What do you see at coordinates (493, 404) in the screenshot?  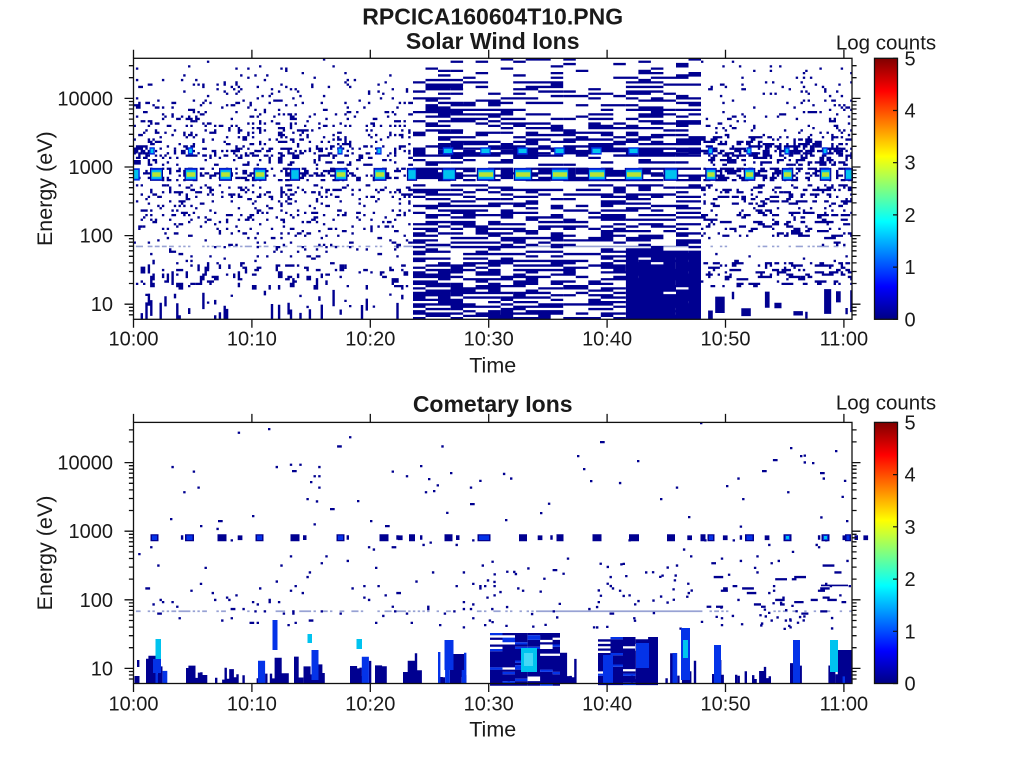 I see `svg-text: Cometary Ions` at bounding box center [493, 404].